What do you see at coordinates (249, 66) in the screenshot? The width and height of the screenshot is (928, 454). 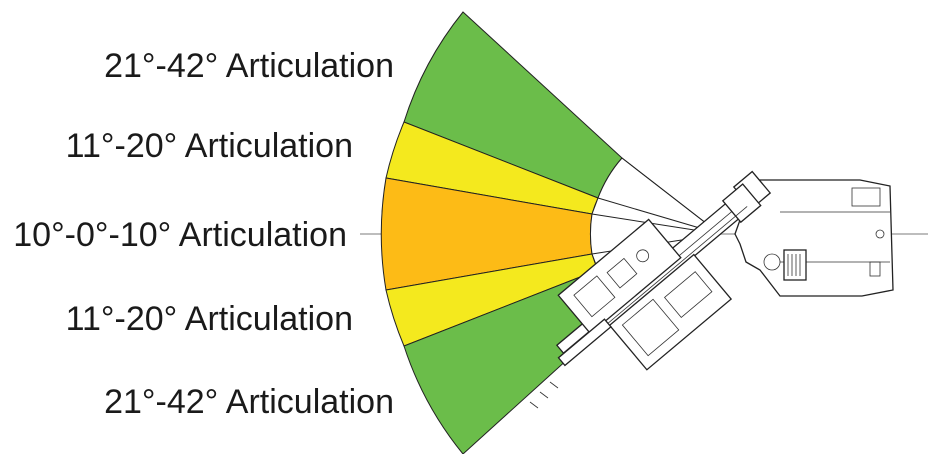 I see `label-top-outer: 21°-42° Articulation` at bounding box center [249, 66].